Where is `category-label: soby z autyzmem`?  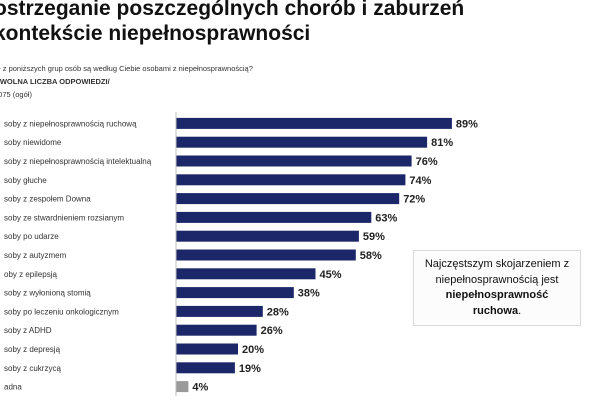
category-label: soby z autyzmem is located at coordinates (35, 255).